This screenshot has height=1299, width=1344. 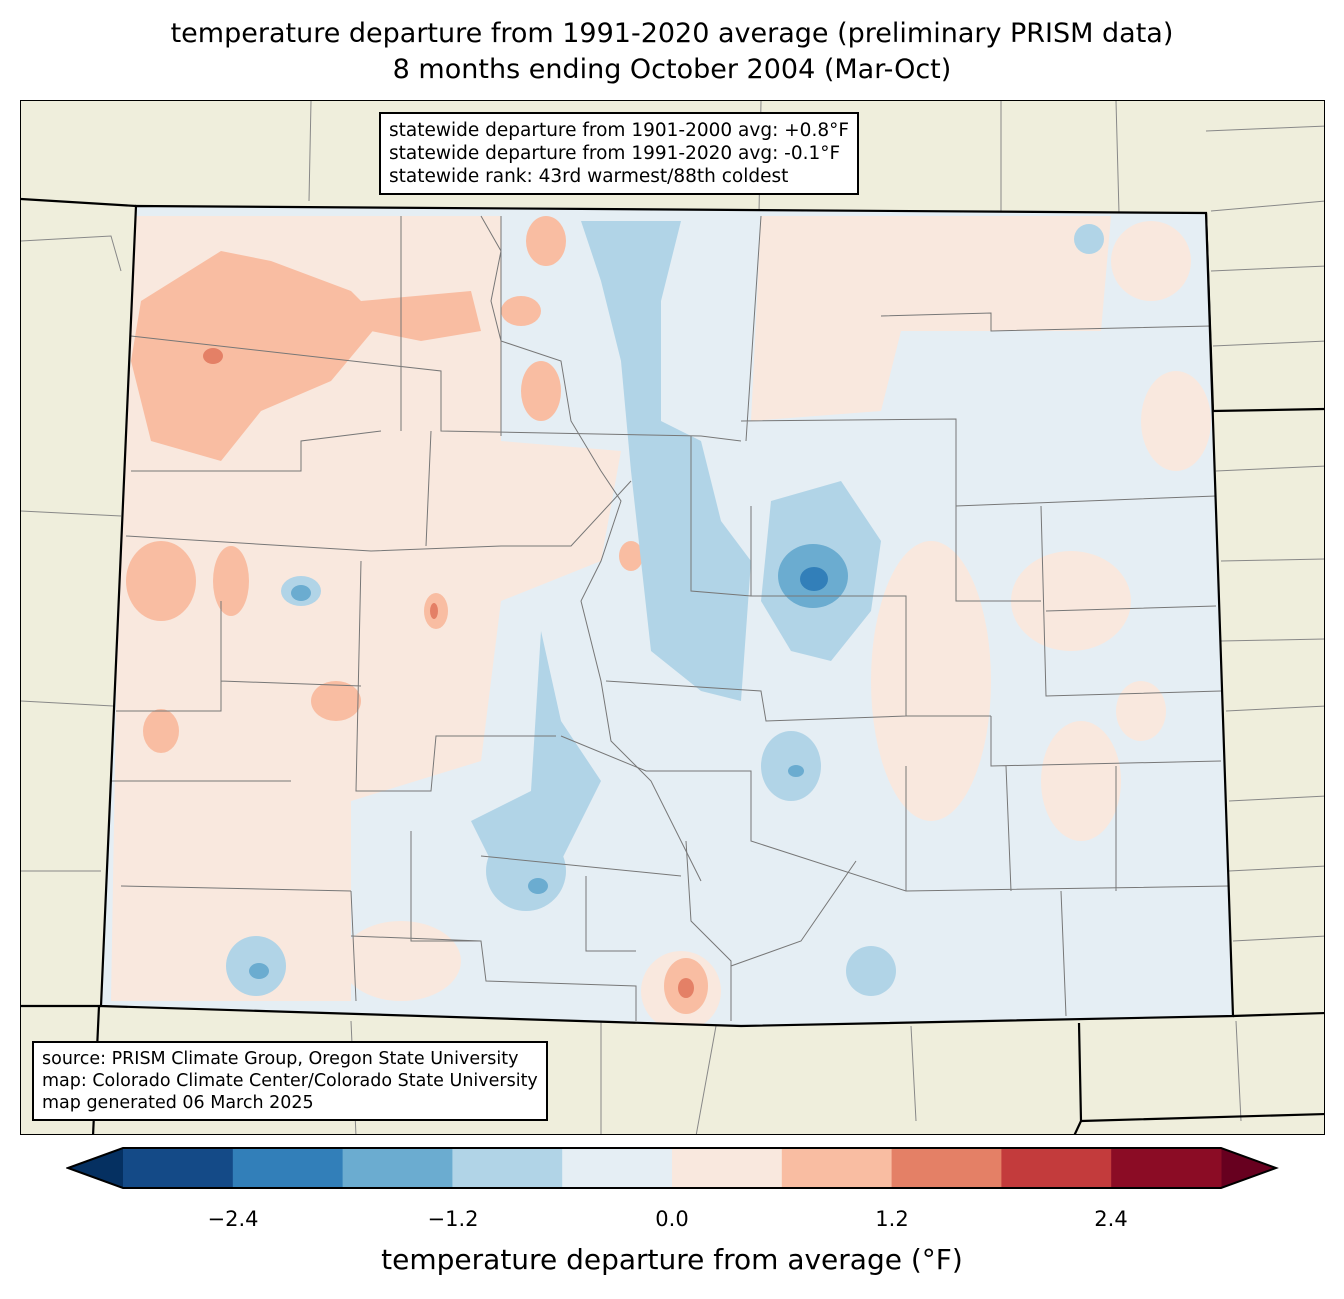 What do you see at coordinates (672, 1259) in the screenshot?
I see `colorbar-label: temperature departure from average (°F)` at bounding box center [672, 1259].